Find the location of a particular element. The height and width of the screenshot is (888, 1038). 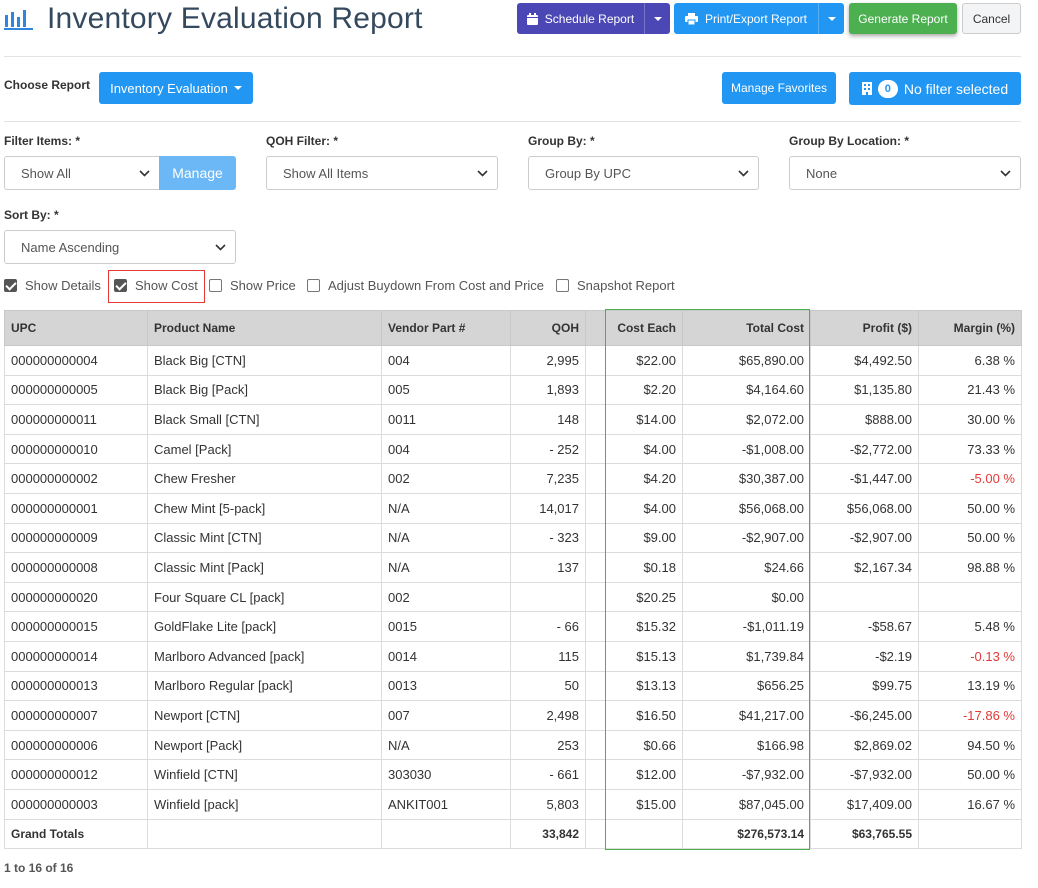

column-header-upc: UPC is located at coordinates (76, 328).